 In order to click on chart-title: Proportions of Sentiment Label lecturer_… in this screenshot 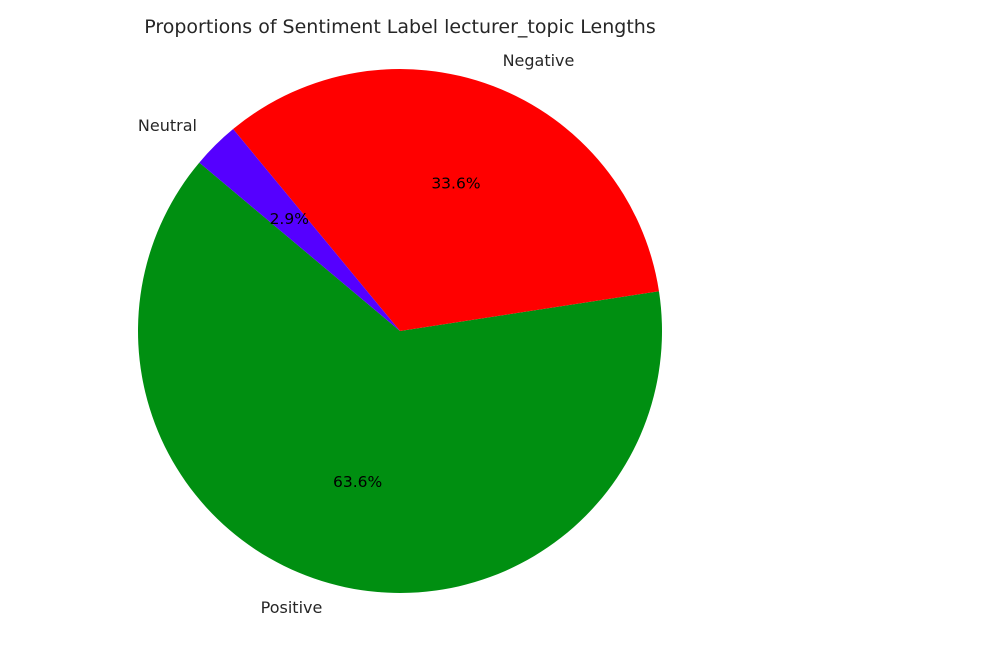, I will do `click(400, 27)`.